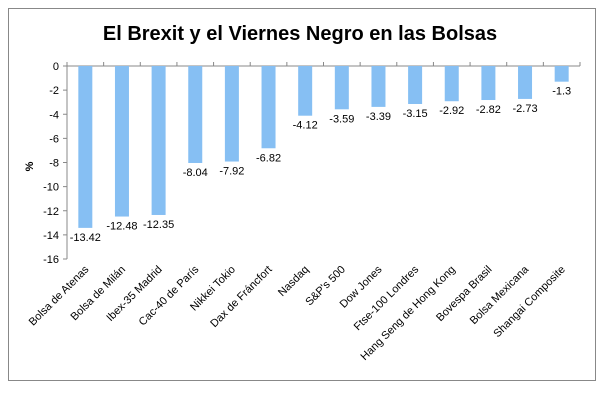 The height and width of the screenshot is (408, 609). What do you see at coordinates (51, 188) in the screenshot?
I see `y-tick-label: -10` at bounding box center [51, 188].